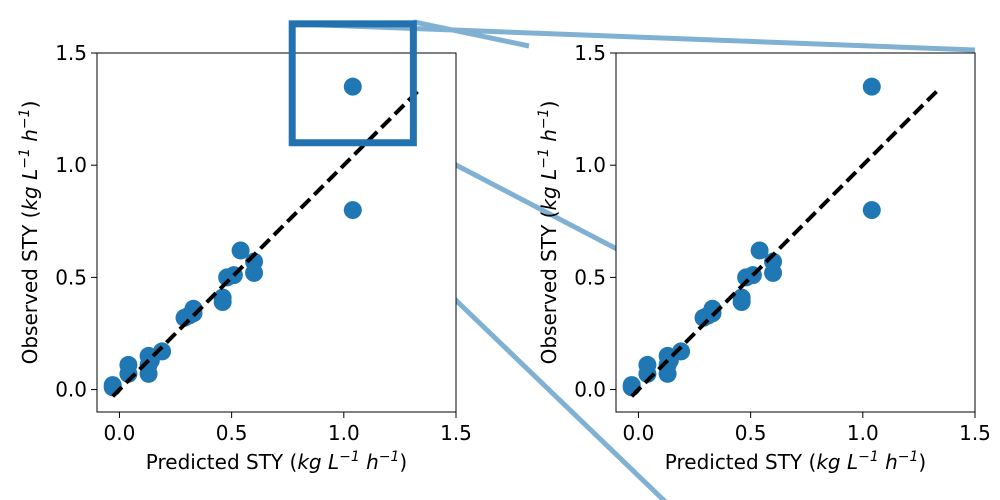  I want to click on left-y-tick-label: 0.0, so click(71, 390).